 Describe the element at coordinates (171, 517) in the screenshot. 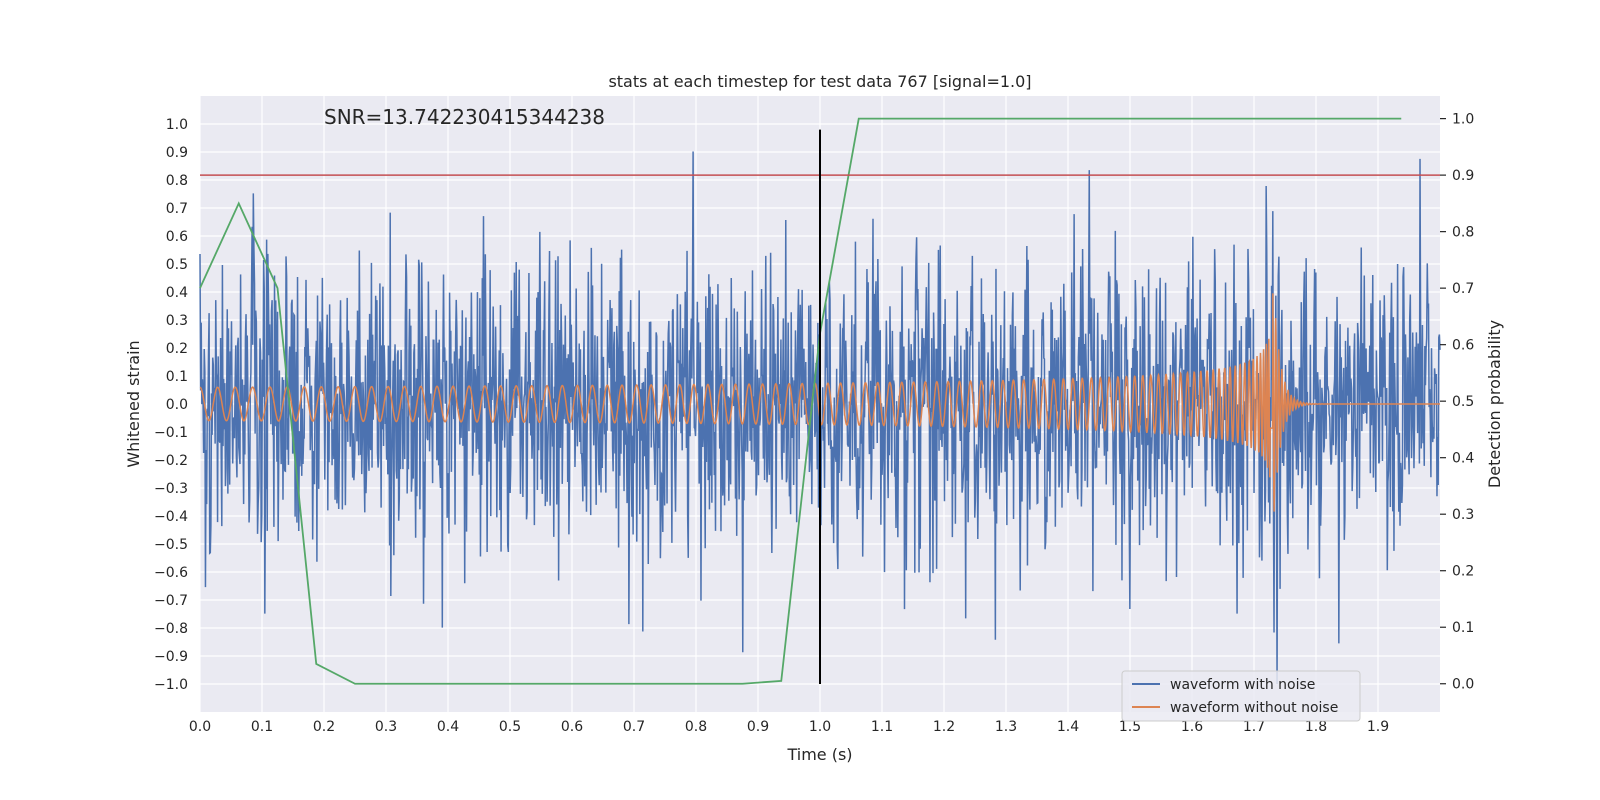

I see `y-left-tick-label-14: −0.4` at that location.